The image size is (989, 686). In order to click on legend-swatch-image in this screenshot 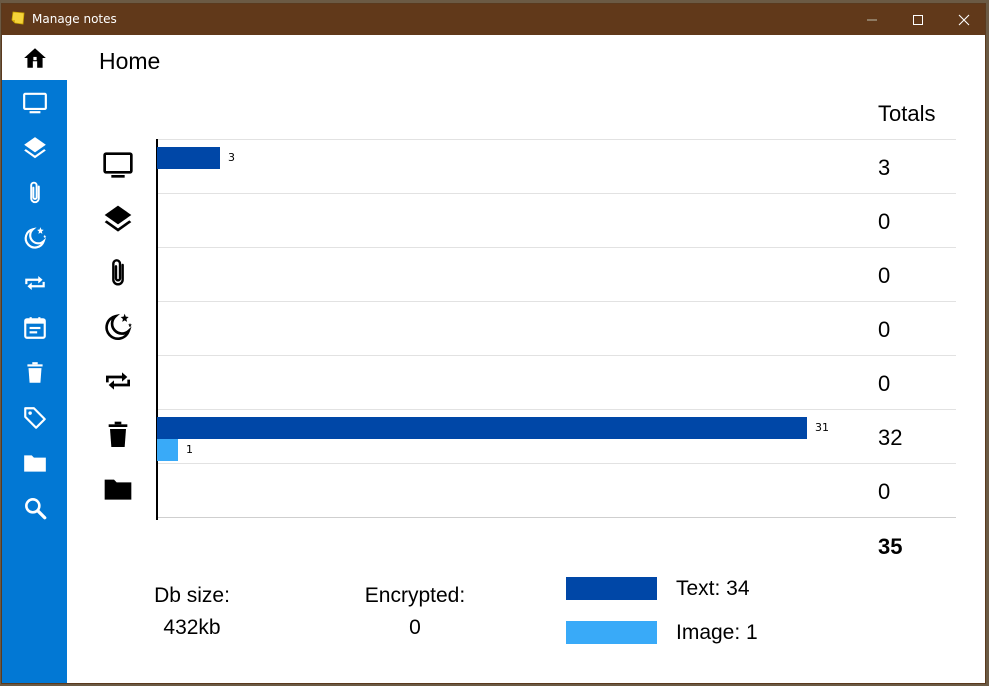, I will do `click(611, 632)`.